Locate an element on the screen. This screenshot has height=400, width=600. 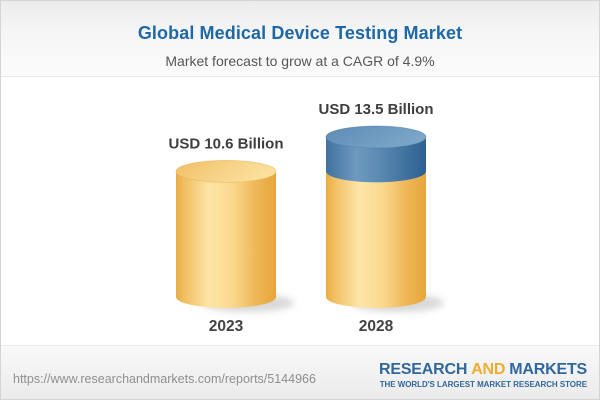
bar-value-label: USD 10.6 Billion is located at coordinates (225, 143).